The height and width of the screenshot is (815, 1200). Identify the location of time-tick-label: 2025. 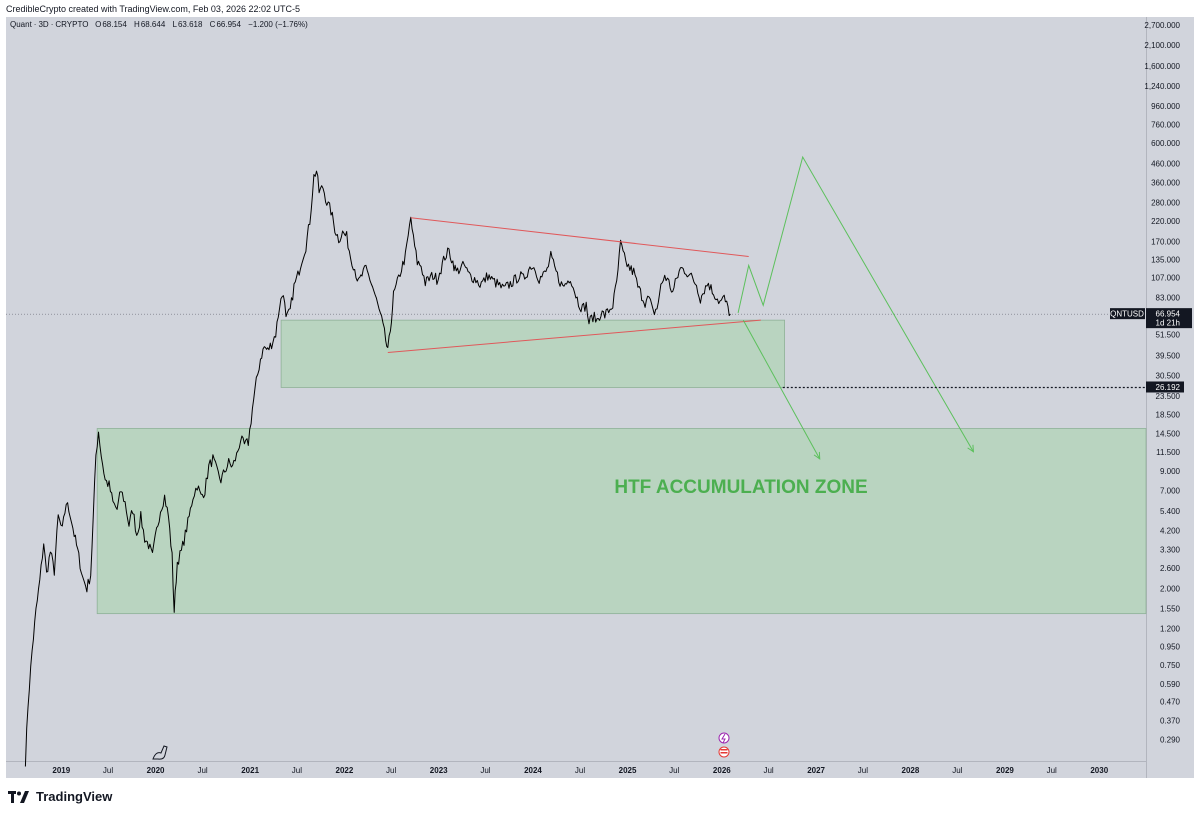
(628, 770).